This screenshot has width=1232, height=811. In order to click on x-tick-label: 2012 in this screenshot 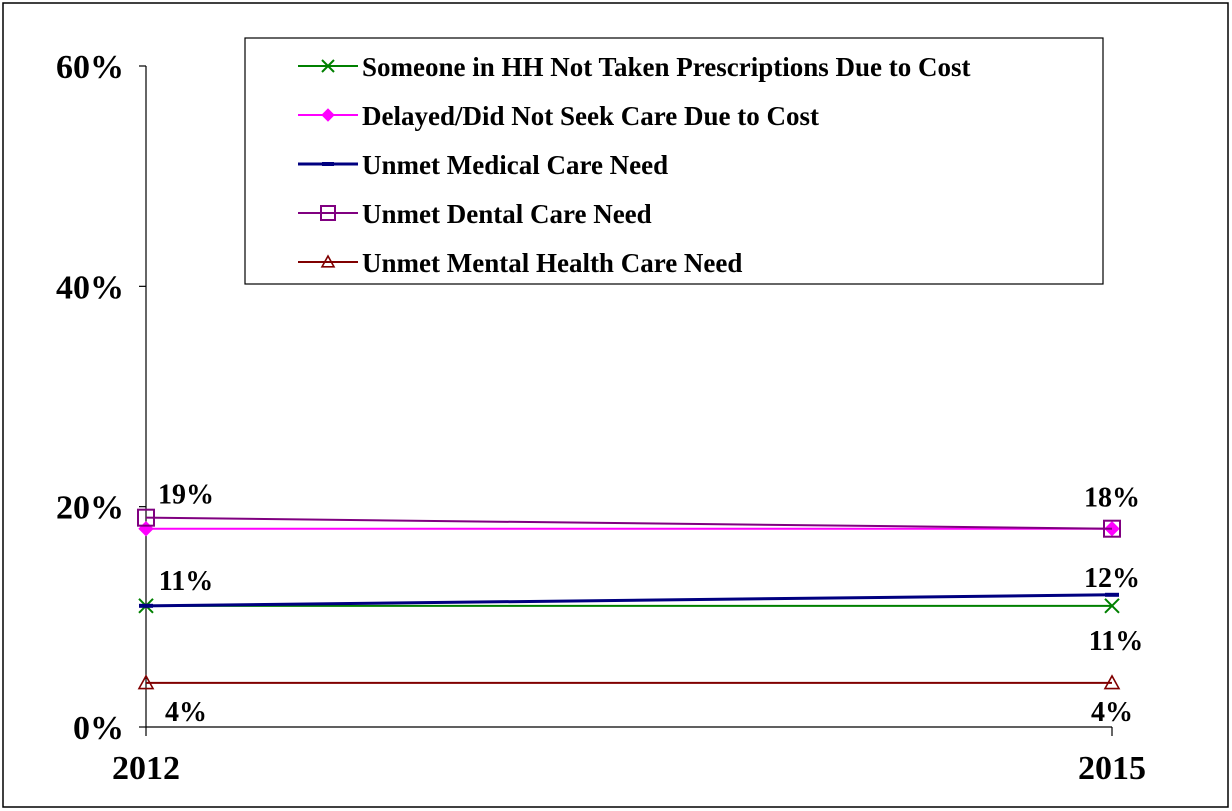, I will do `click(146, 768)`.